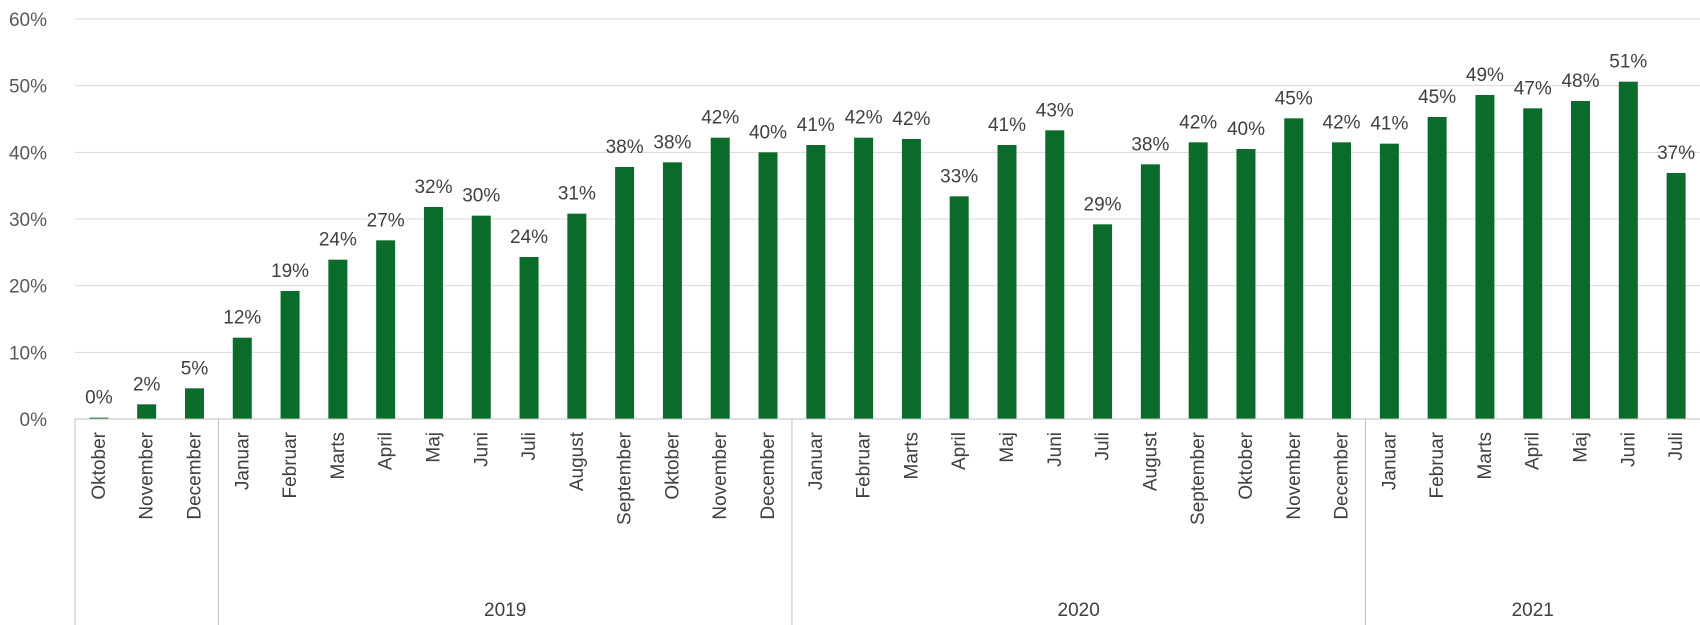  Describe the element at coordinates (386, 220) in the screenshot. I see `data-label: 27%` at that location.